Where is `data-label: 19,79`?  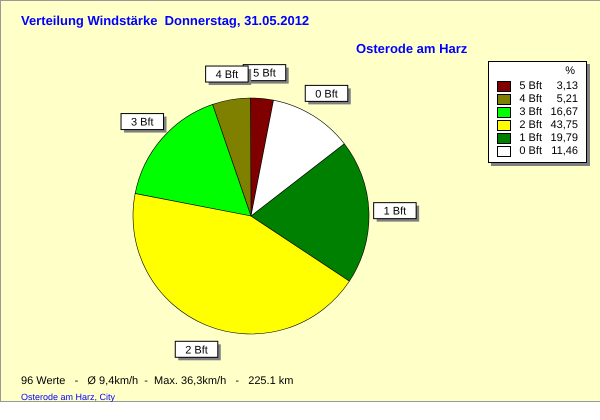 data-label: 19,79 is located at coordinates (563, 138).